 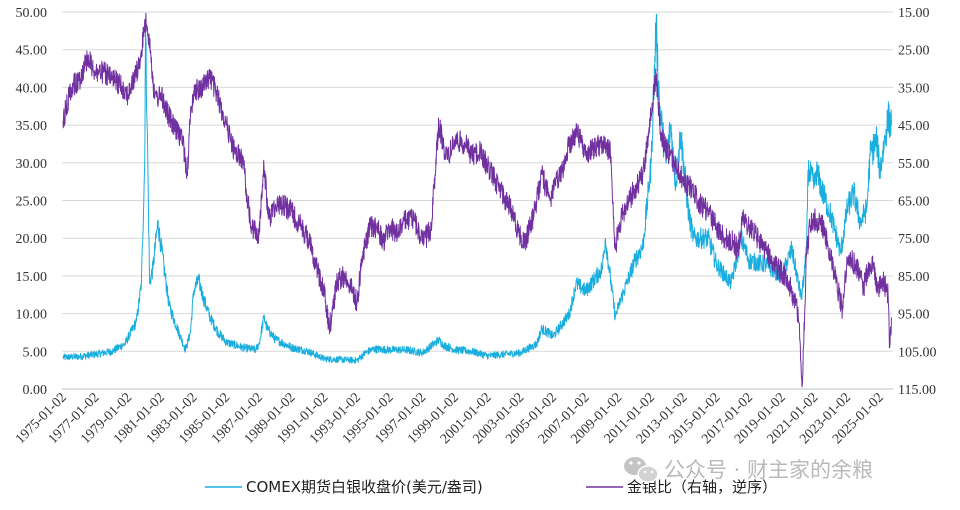 What do you see at coordinates (914, 126) in the screenshot?
I see `right-tick-label: 45.00` at bounding box center [914, 126].